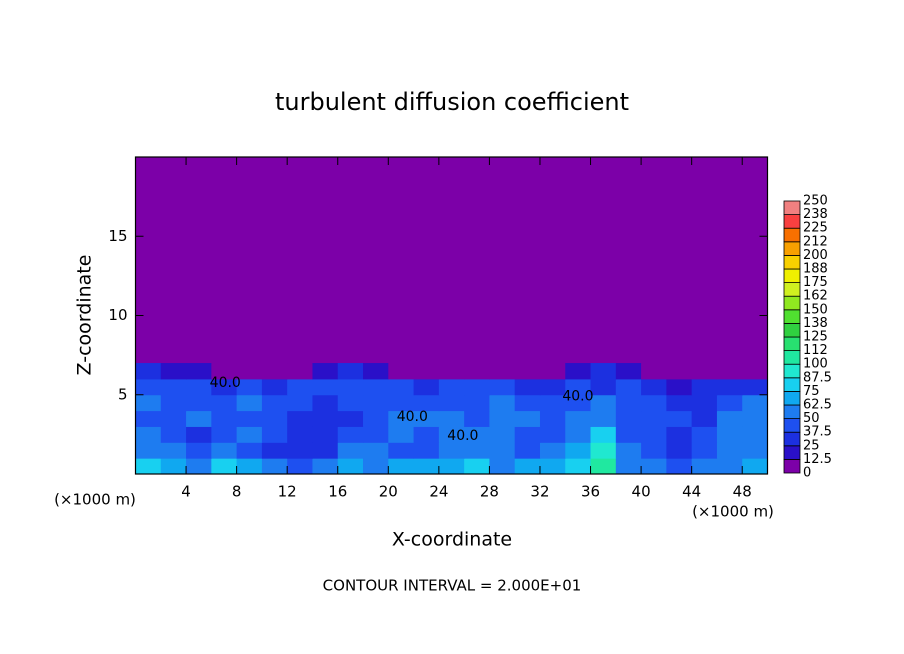 This screenshot has width=904, height=654. Describe the element at coordinates (815, 255) in the screenshot. I see `colorbar-label: 200` at that location.